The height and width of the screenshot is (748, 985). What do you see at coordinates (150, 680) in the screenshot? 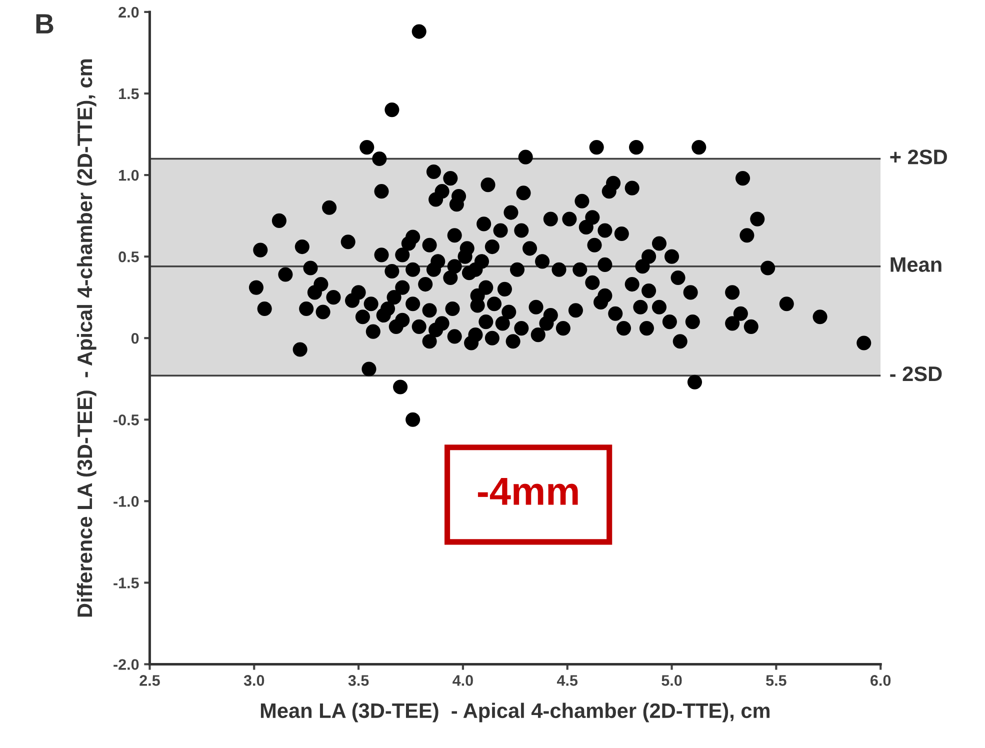
I see `x-tick-label: 2.5` at bounding box center [150, 680].